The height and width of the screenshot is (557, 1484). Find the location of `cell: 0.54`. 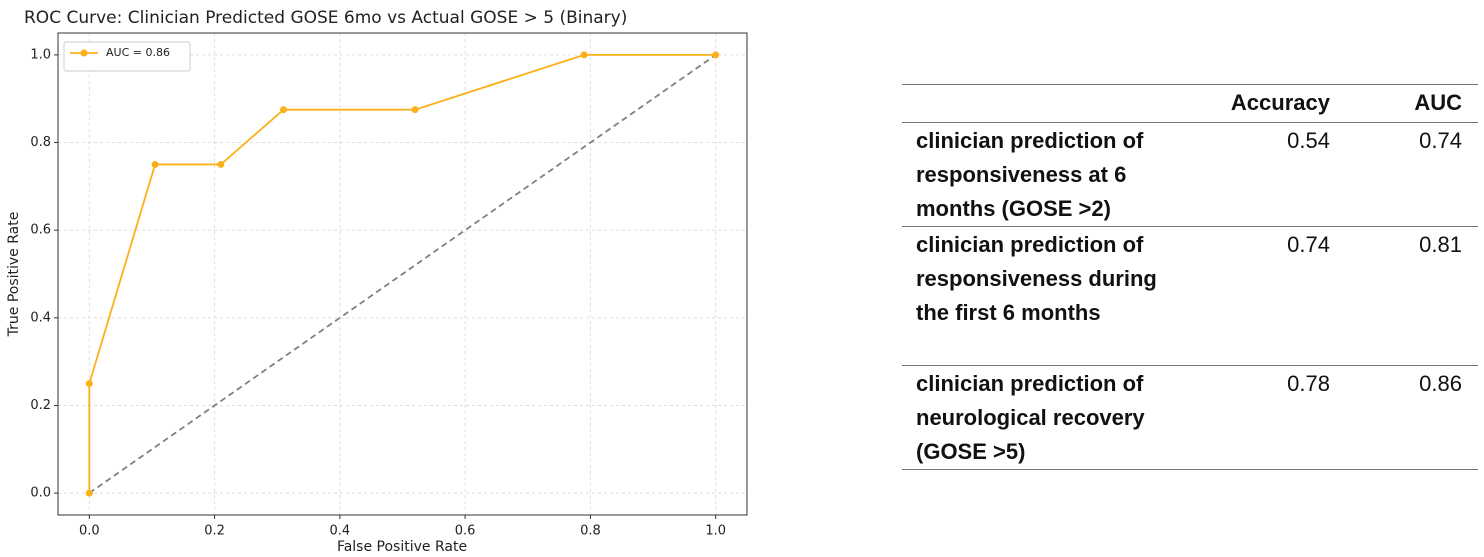

cell: 0.54 is located at coordinates (1261, 174).